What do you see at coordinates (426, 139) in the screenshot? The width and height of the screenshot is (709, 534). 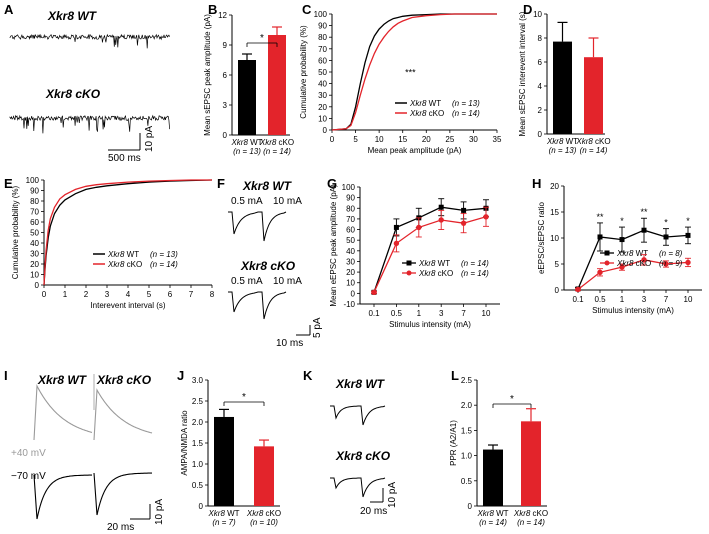 I see `x-tick-label: 20` at bounding box center [426, 139].